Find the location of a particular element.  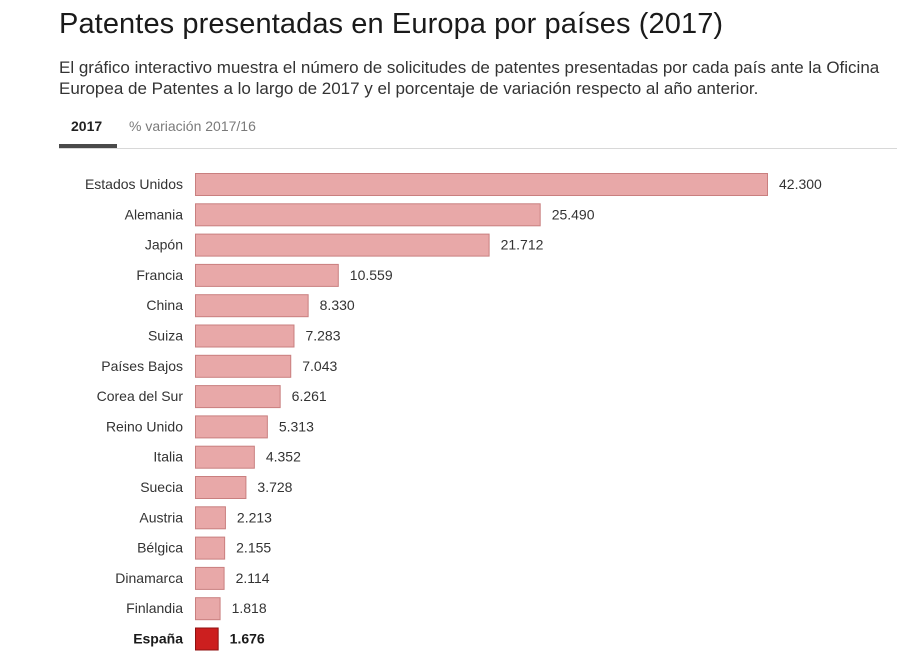

tab-bar: 2017 % variación 2017/16 is located at coordinates (478, 129).